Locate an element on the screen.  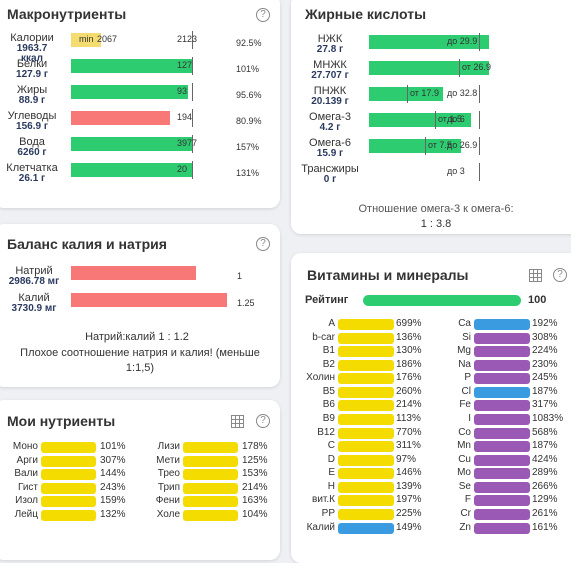
vitamin-percent: 266% is located at coordinates (545, 486).